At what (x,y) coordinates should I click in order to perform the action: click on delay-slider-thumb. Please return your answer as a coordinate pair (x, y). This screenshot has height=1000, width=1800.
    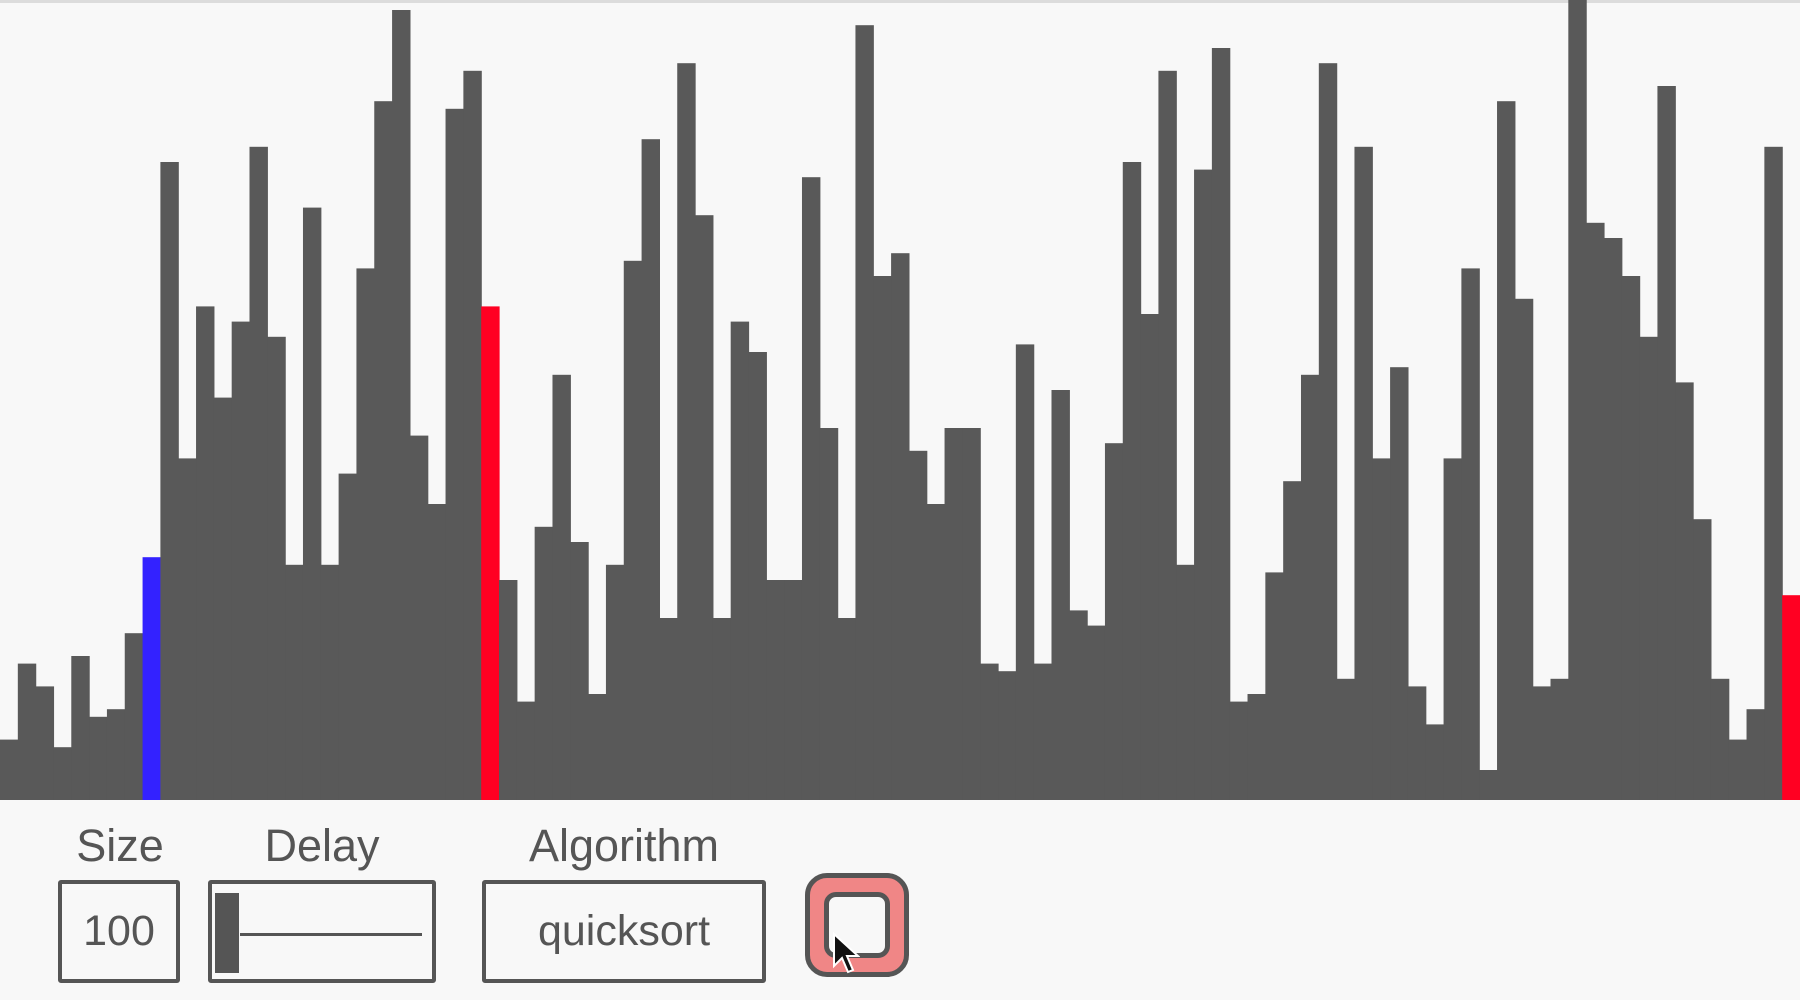
    Looking at the image, I should click on (227, 933).